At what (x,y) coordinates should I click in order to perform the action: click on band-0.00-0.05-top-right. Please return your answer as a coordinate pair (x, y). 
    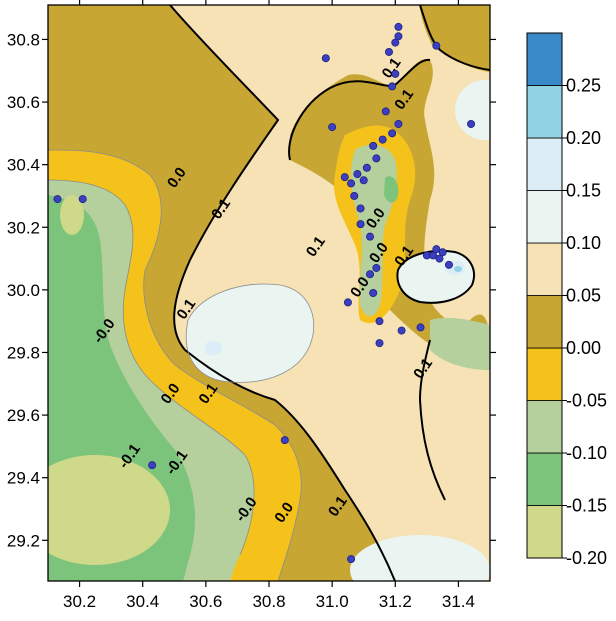
    Looking at the image, I should click on (455, 38).